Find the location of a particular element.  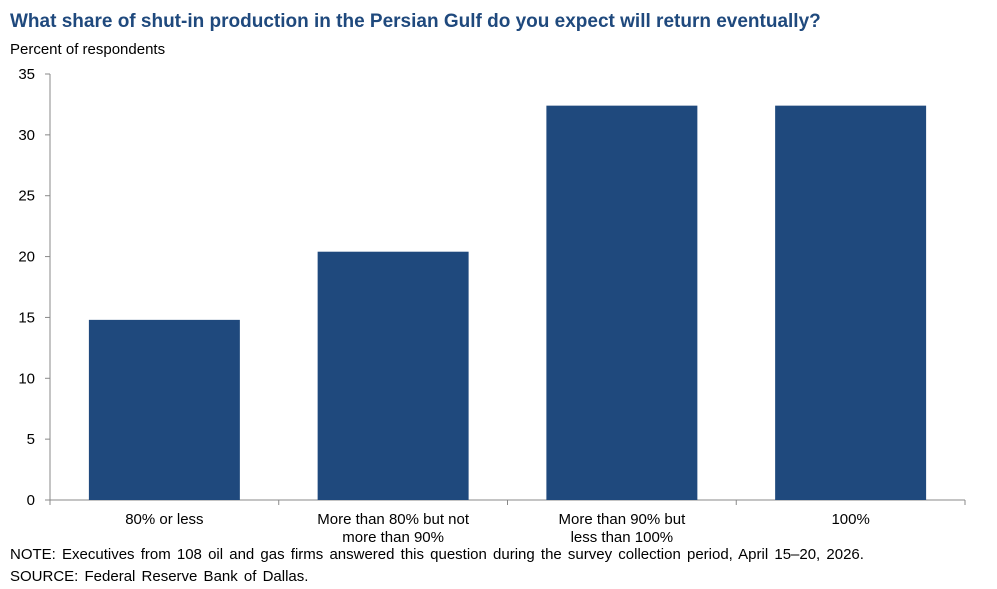

x-tick-label: More than 90% but less than 100% is located at coordinates (623, 528).